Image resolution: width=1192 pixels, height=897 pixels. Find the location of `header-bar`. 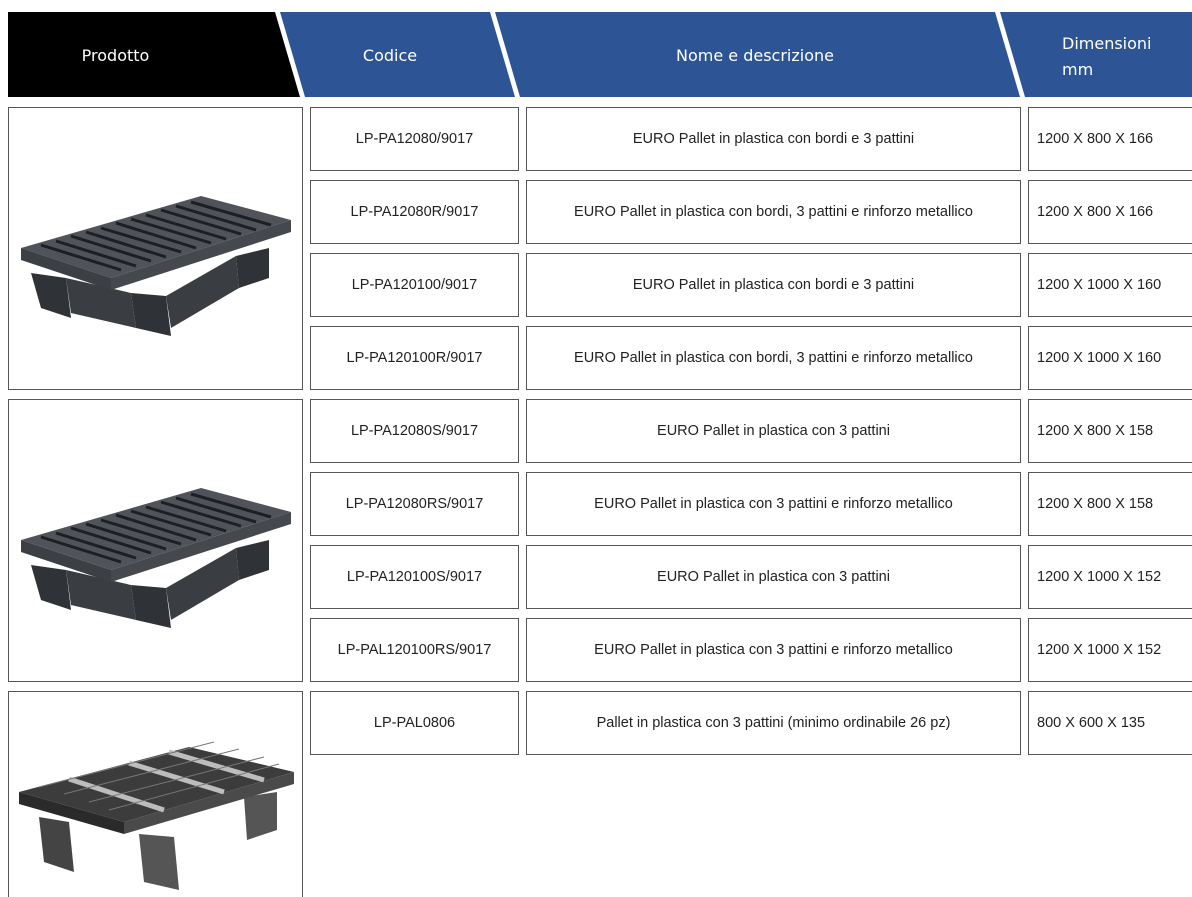

header-bar is located at coordinates (600, 54).